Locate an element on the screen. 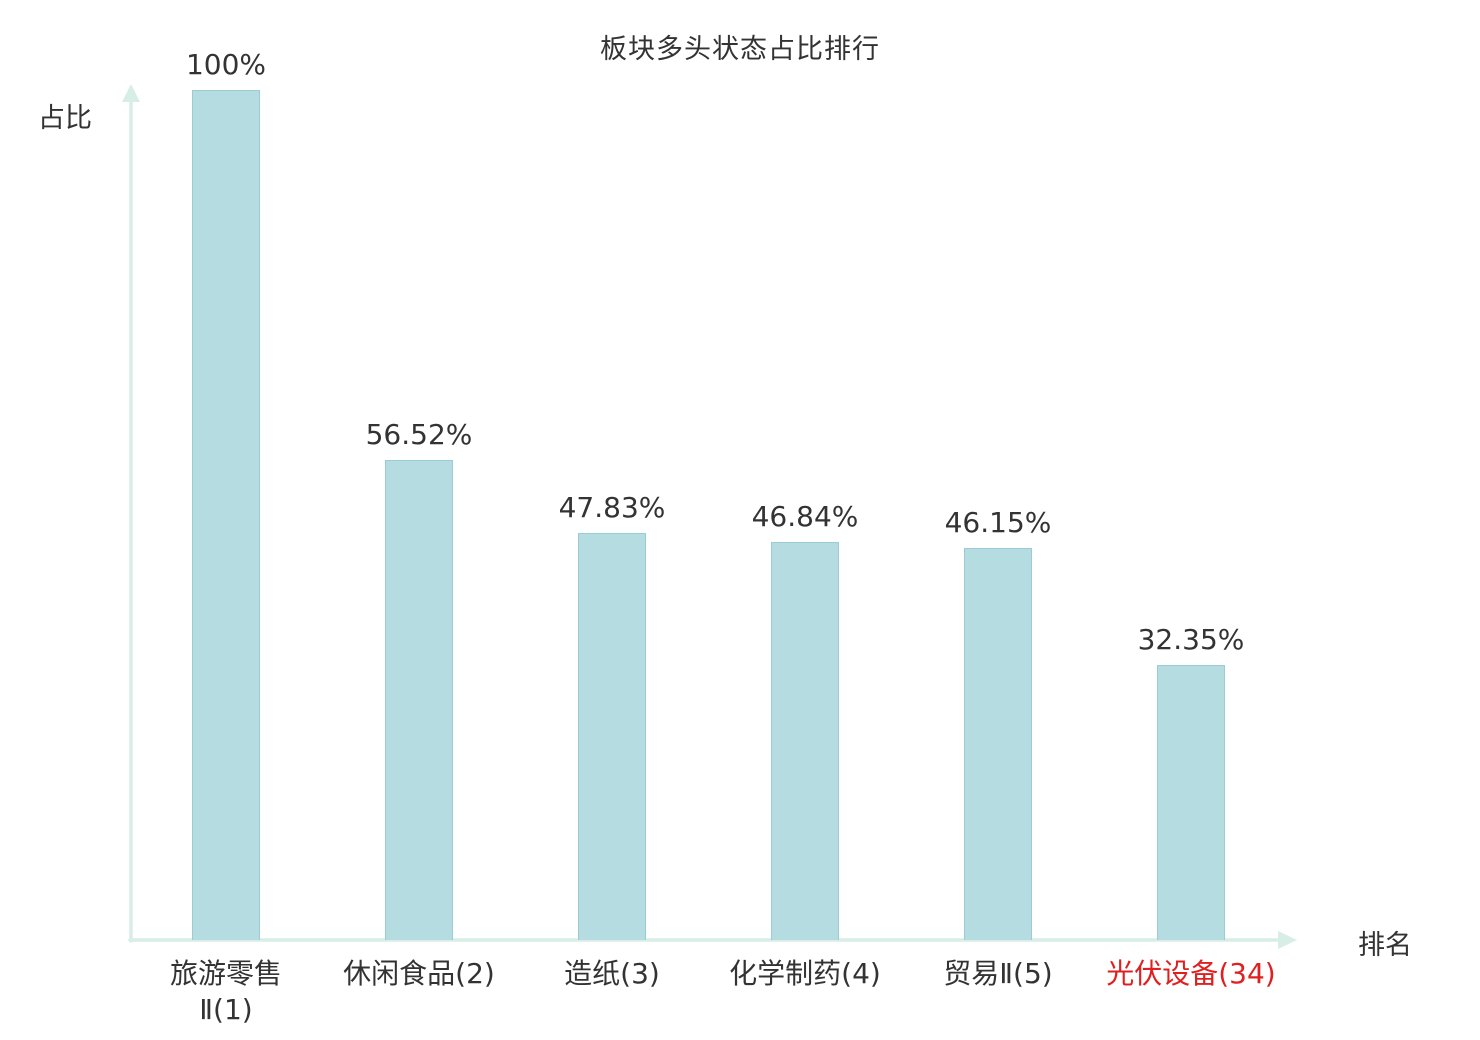  bar-value-label: 46.84% is located at coordinates (805, 516).